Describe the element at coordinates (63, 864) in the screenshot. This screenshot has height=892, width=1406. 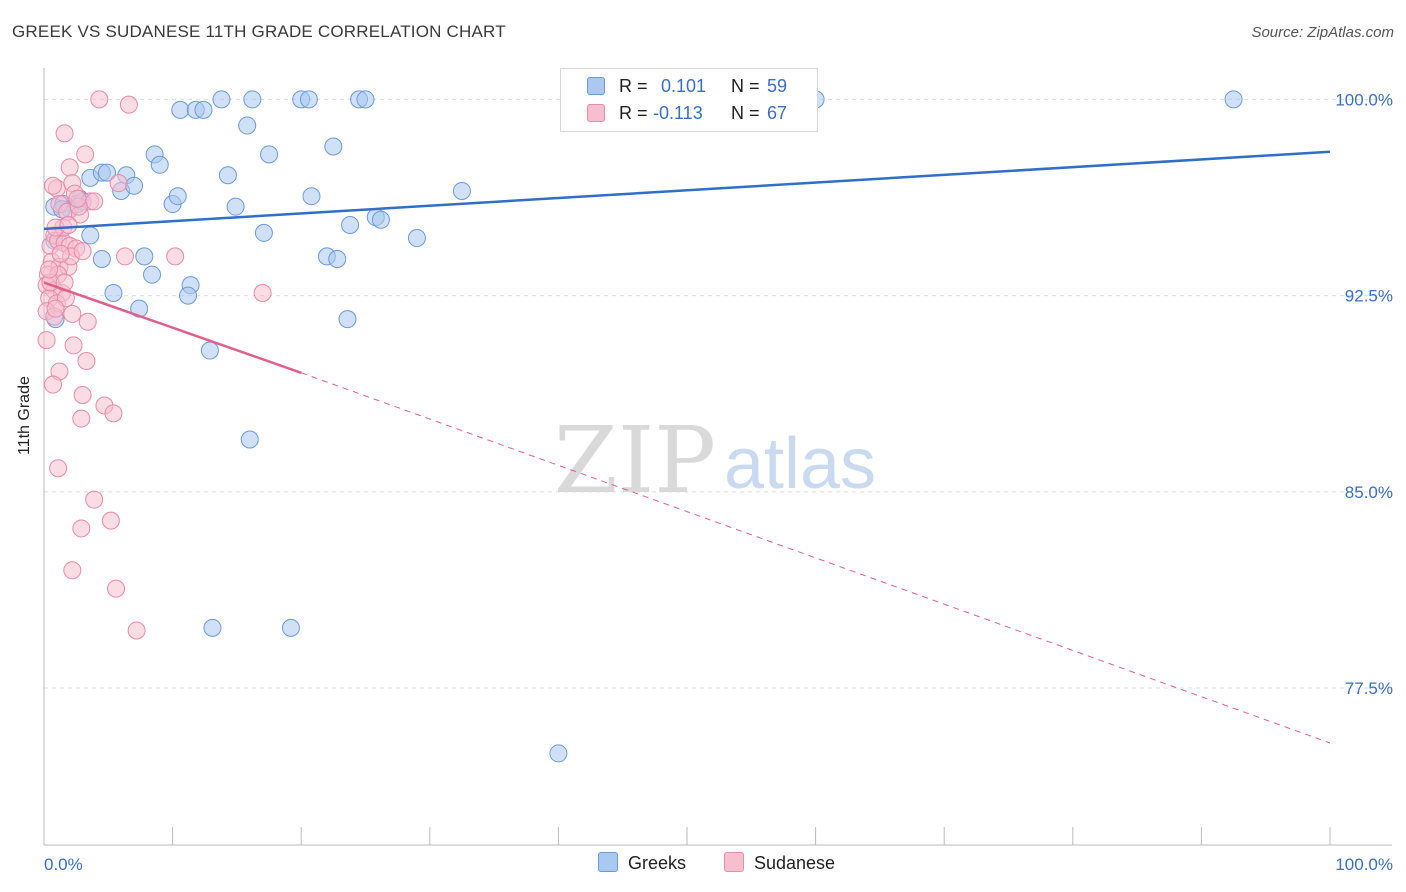
I see `x-tick-label-min: 0.0%` at that location.